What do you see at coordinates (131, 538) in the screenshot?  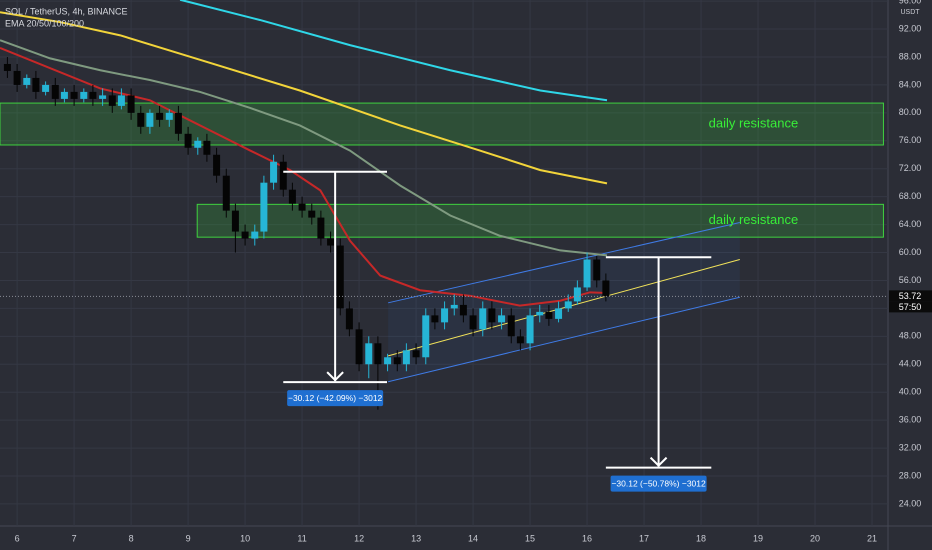 I see `x-tick-label: 8` at bounding box center [131, 538].